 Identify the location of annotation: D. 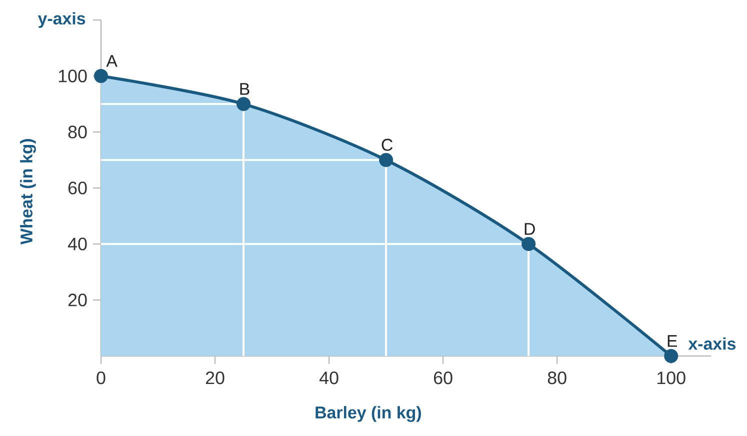
(529, 229).